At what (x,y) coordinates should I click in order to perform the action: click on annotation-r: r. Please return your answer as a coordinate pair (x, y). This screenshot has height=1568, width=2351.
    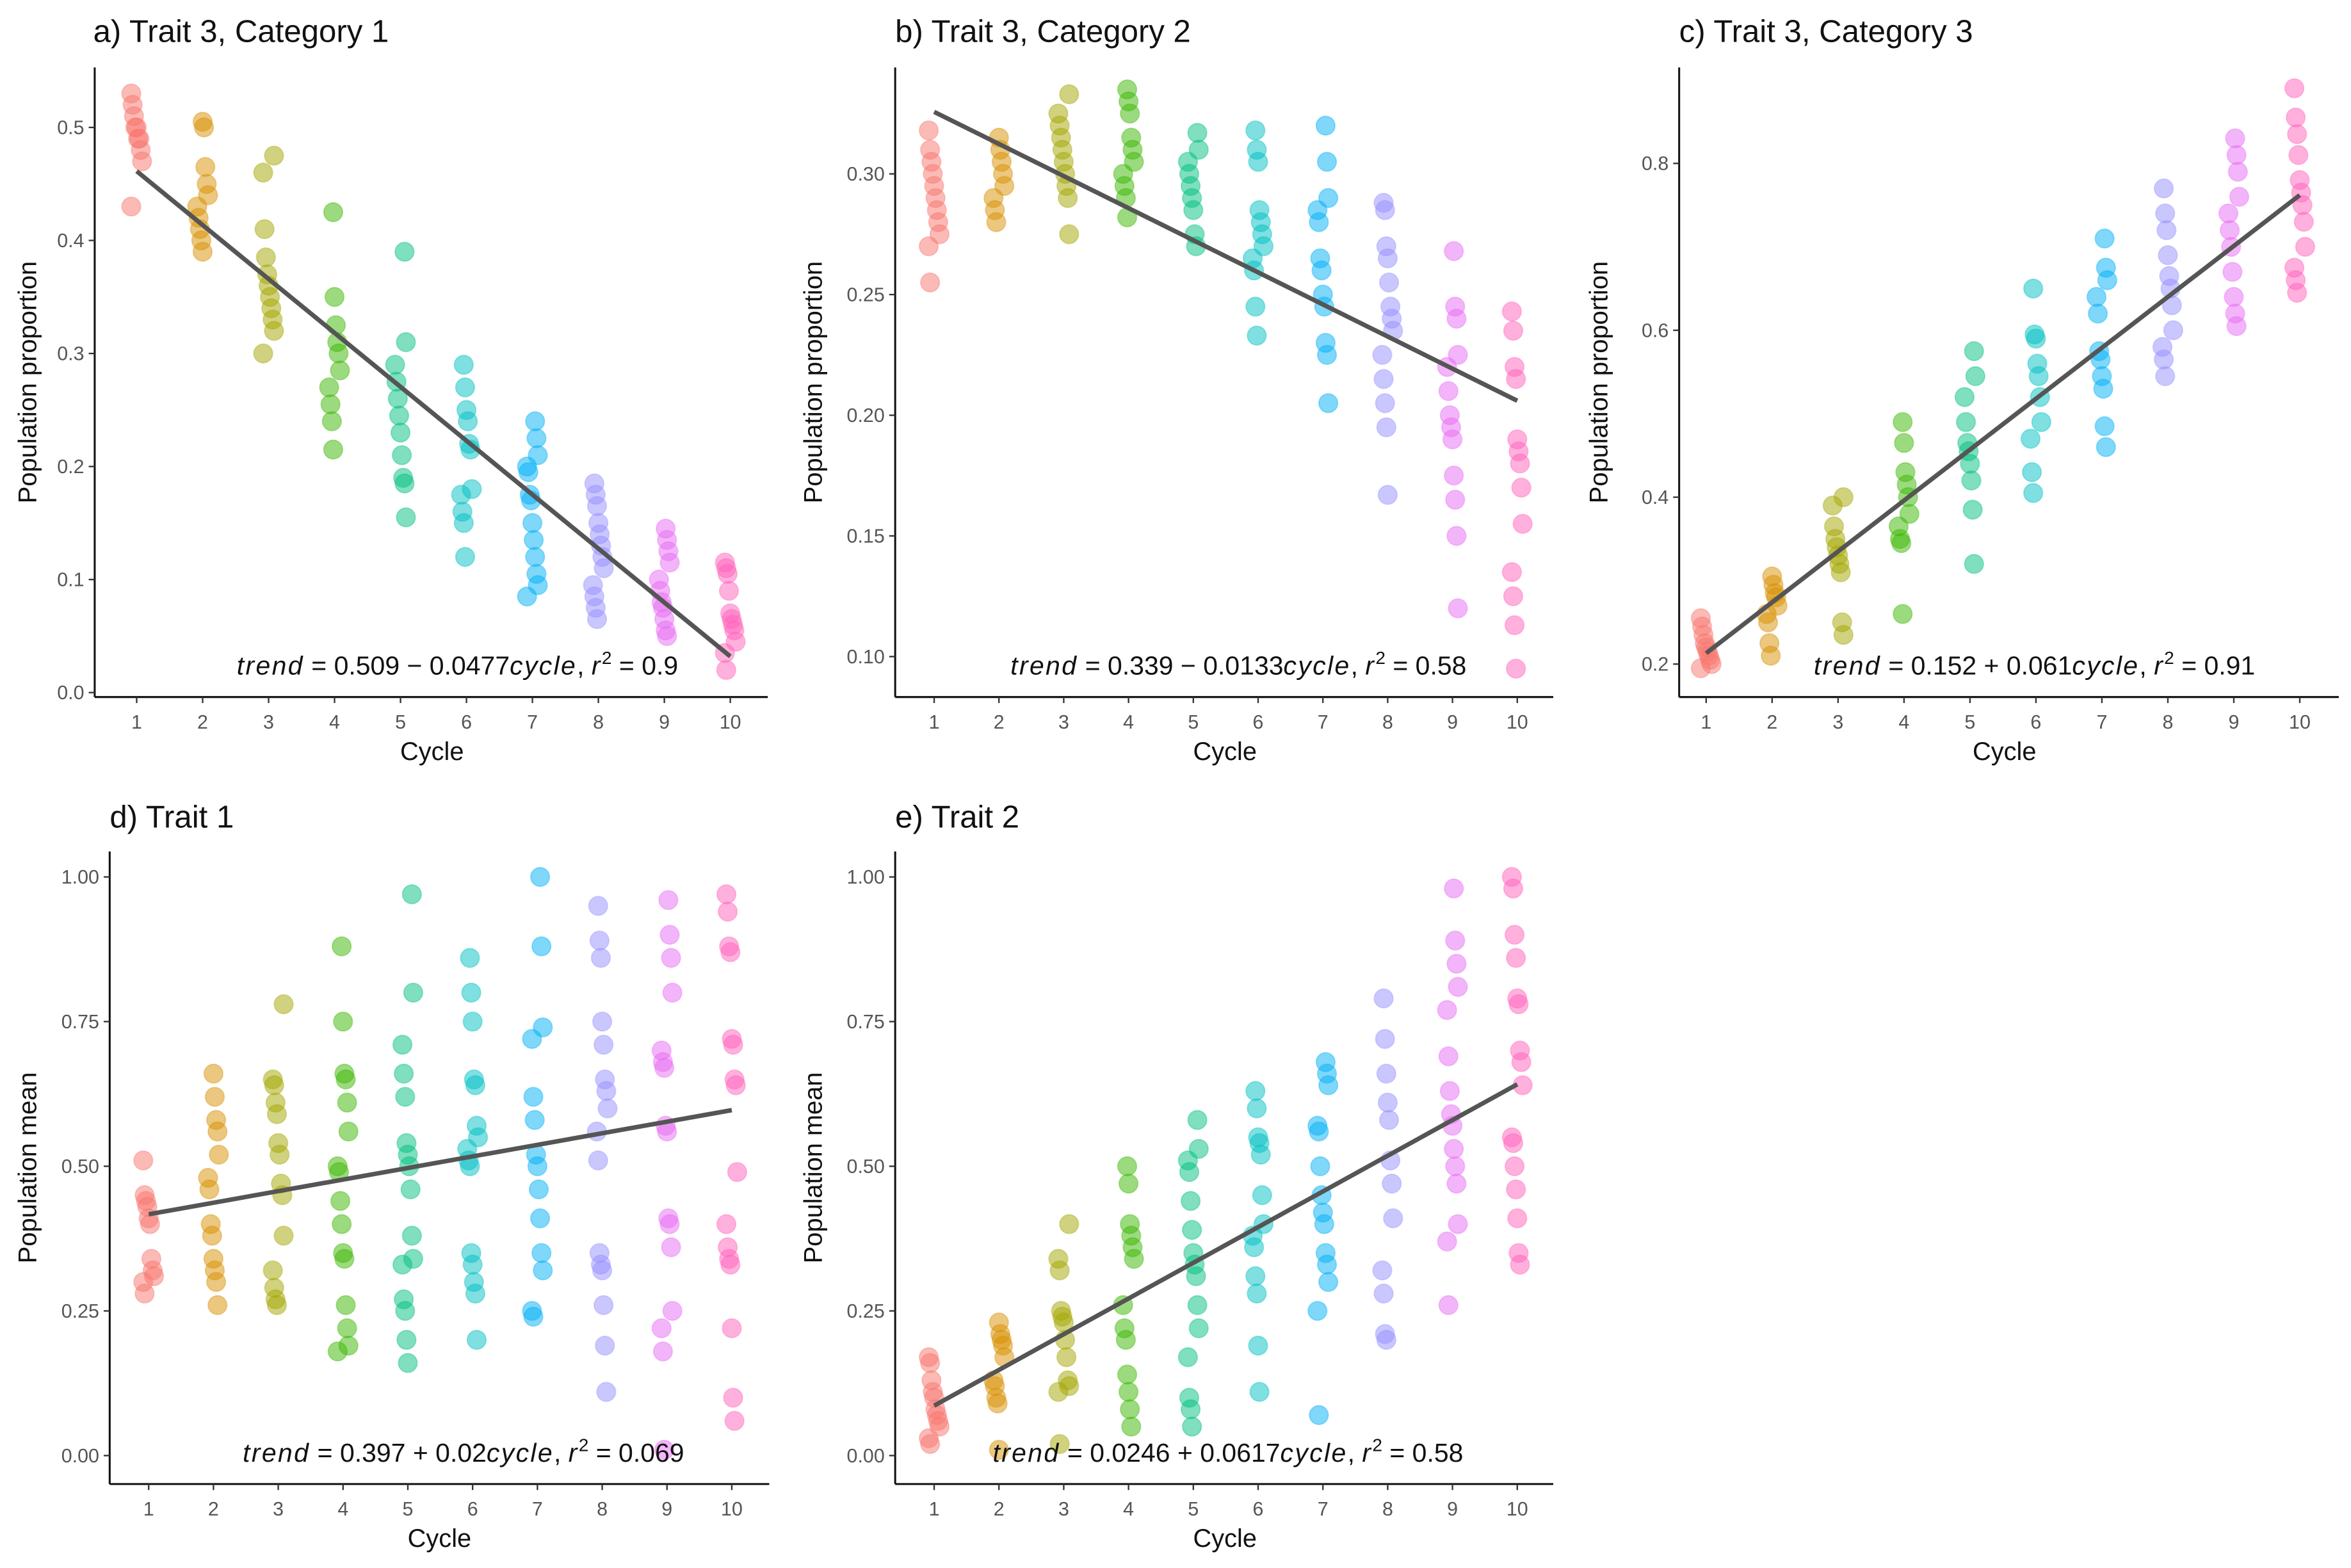
    Looking at the image, I should click on (1370, 666).